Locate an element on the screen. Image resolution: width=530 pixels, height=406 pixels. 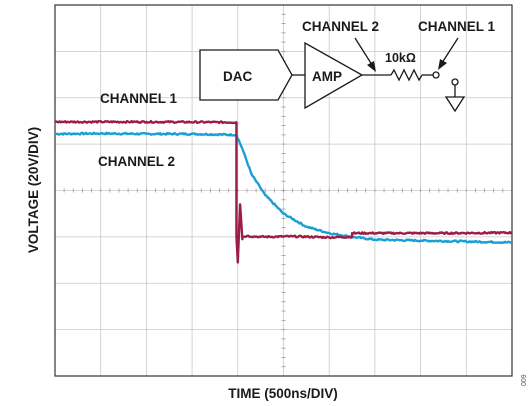
channel-2-probe-arrowhead is located at coordinates (371, 66).